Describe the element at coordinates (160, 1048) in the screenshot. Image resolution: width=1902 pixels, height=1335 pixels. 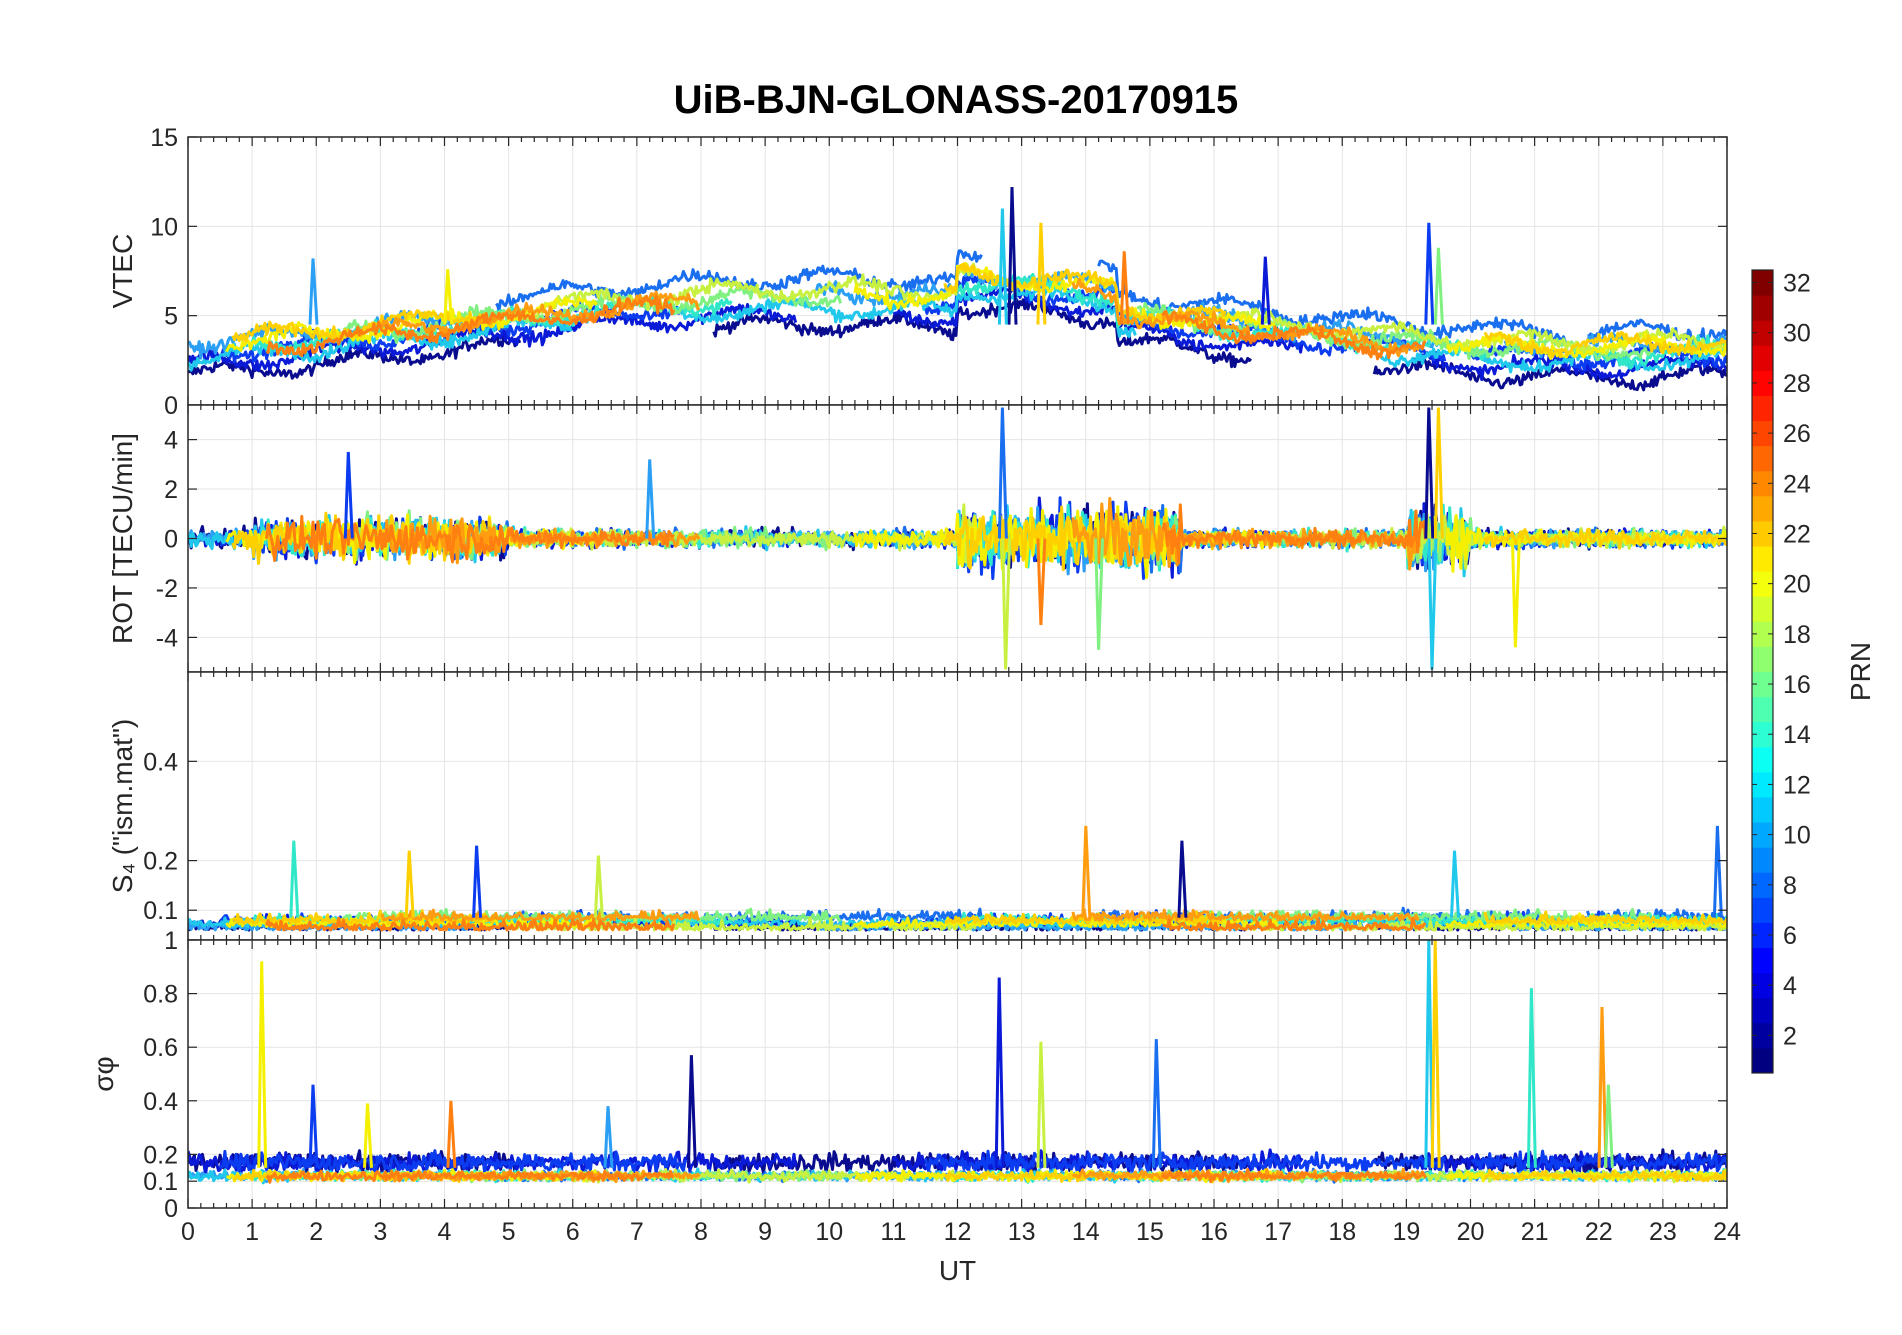
I see `y-tick-label: 0.6` at that location.